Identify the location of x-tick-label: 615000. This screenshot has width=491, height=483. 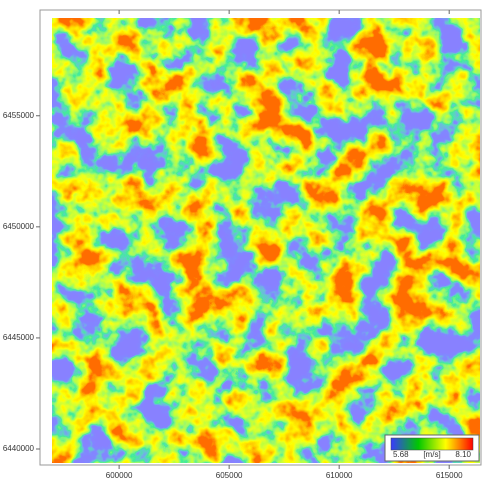
(449, 475).